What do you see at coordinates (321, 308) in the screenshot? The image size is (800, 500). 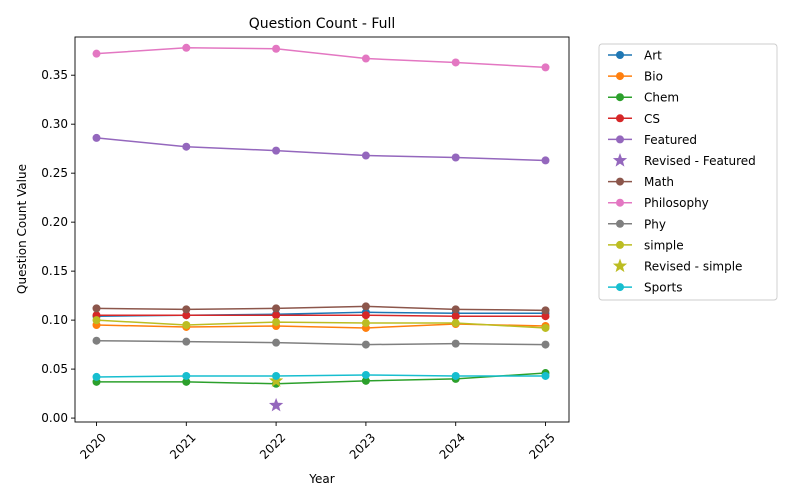 I see `series-math` at bounding box center [321, 308].